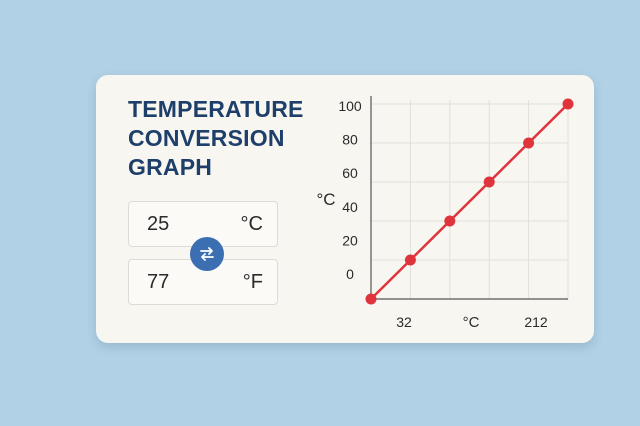 This screenshot has width=640, height=426. I want to click on series-line, so click(469, 201).